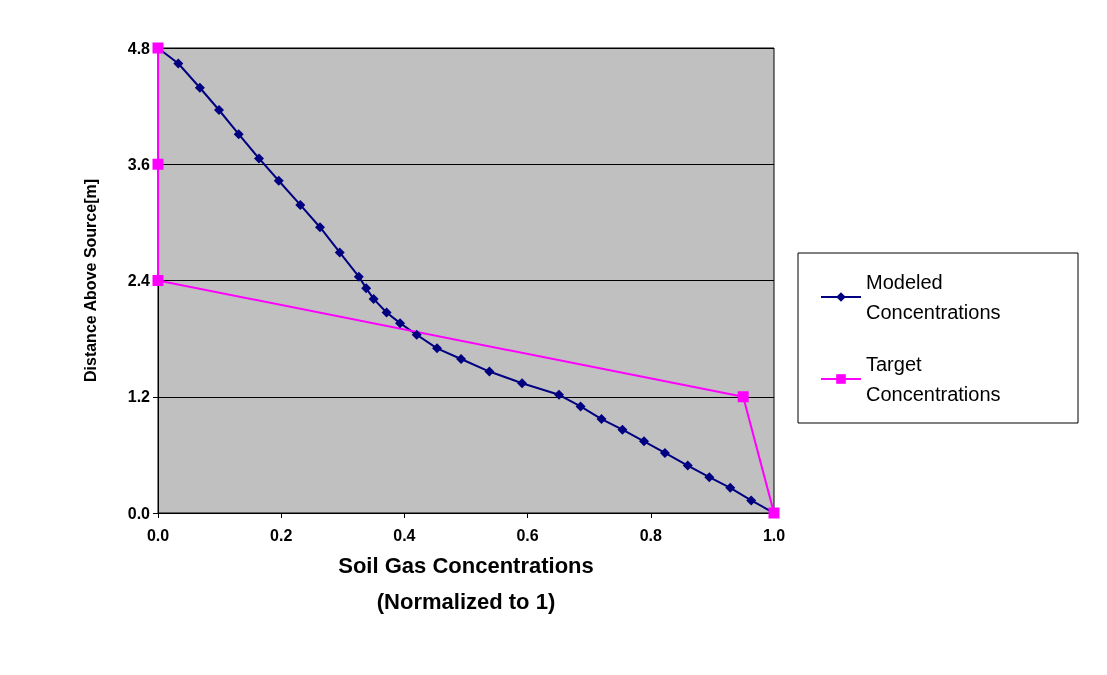 This screenshot has height=675, width=1107. I want to click on legend-label: Target Concentrations, so click(933, 379).